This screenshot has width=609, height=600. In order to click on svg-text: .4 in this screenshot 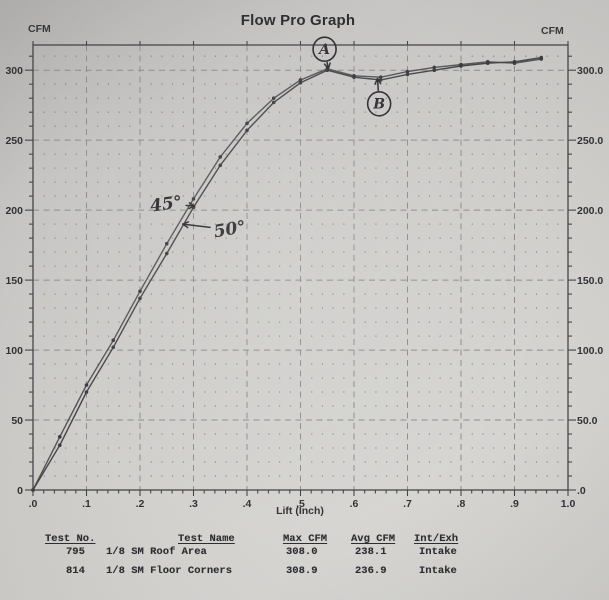, I will do `click(247, 504)`.